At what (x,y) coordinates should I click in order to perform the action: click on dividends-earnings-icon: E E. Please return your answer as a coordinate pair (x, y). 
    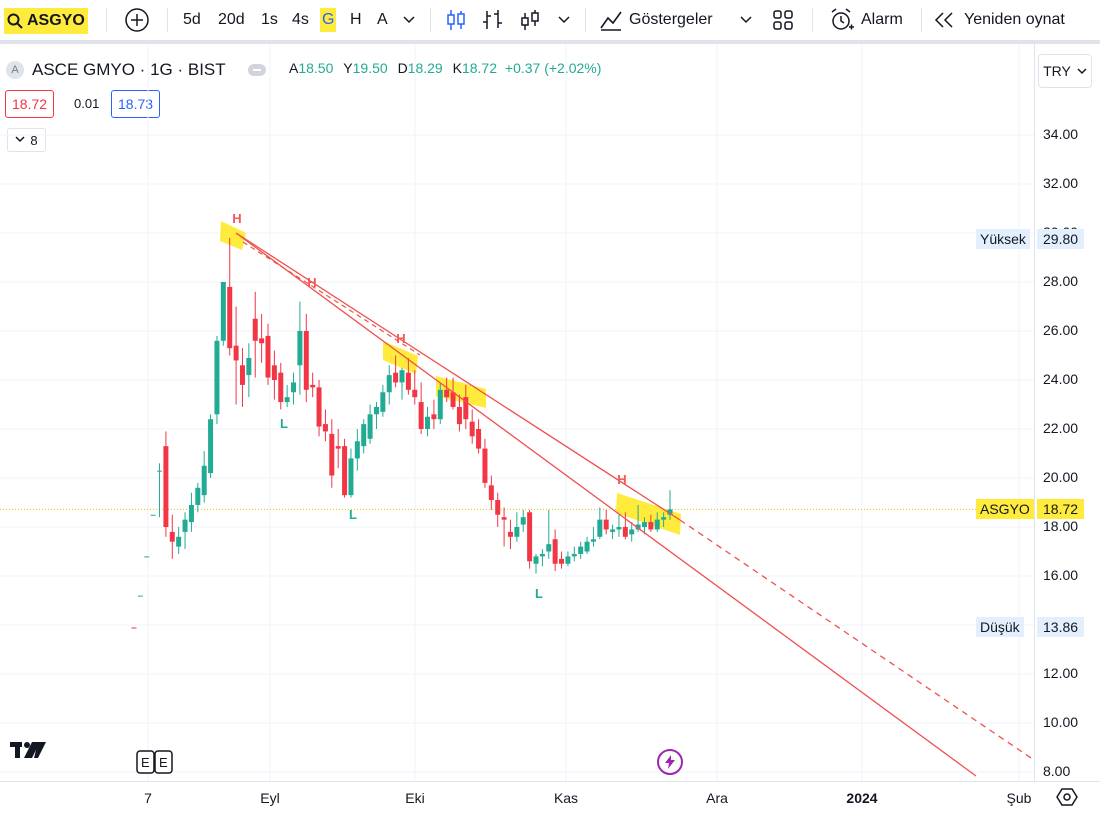
    Looking at the image, I should click on (154, 762).